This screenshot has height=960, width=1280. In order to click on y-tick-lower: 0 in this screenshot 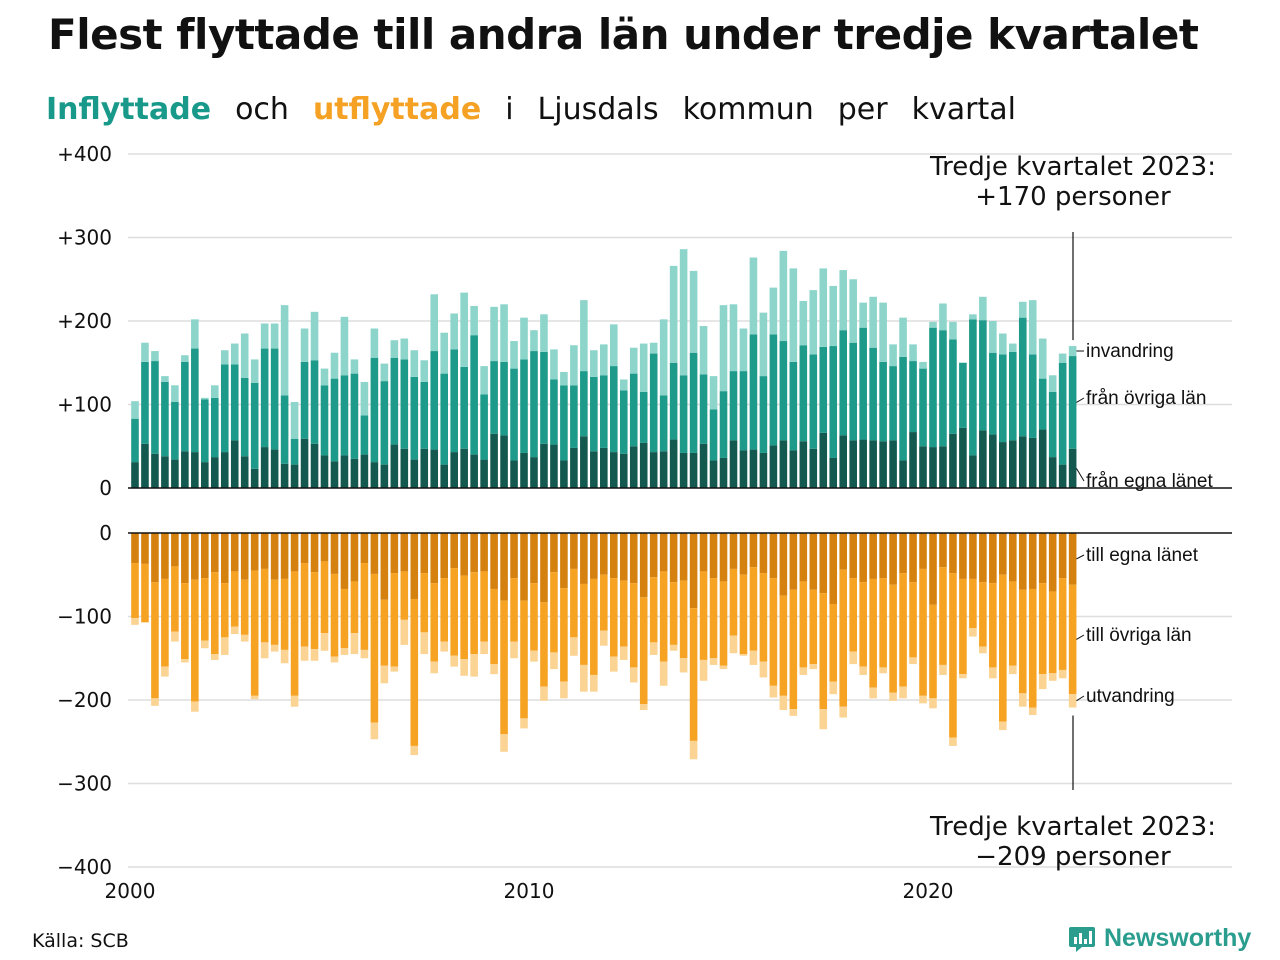, I will do `click(105, 533)`.